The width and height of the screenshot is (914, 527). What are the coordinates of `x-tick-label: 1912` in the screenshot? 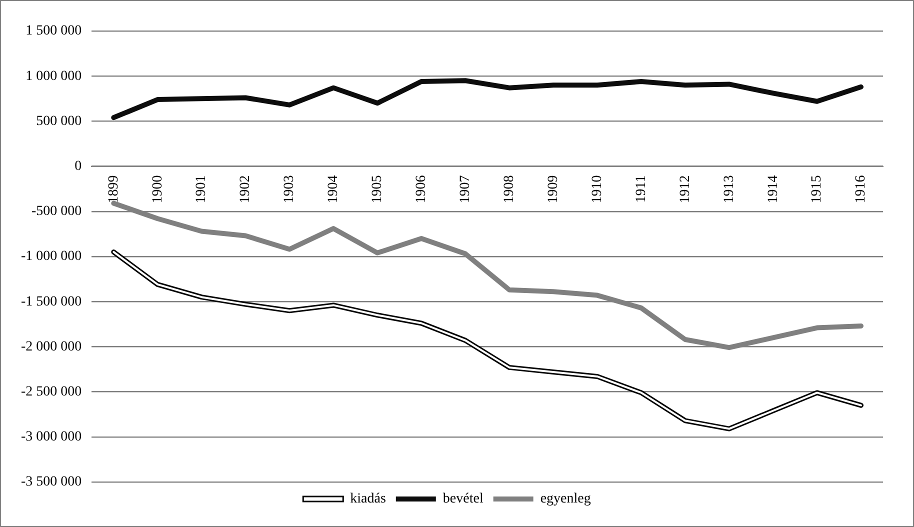 It's located at (685, 189).